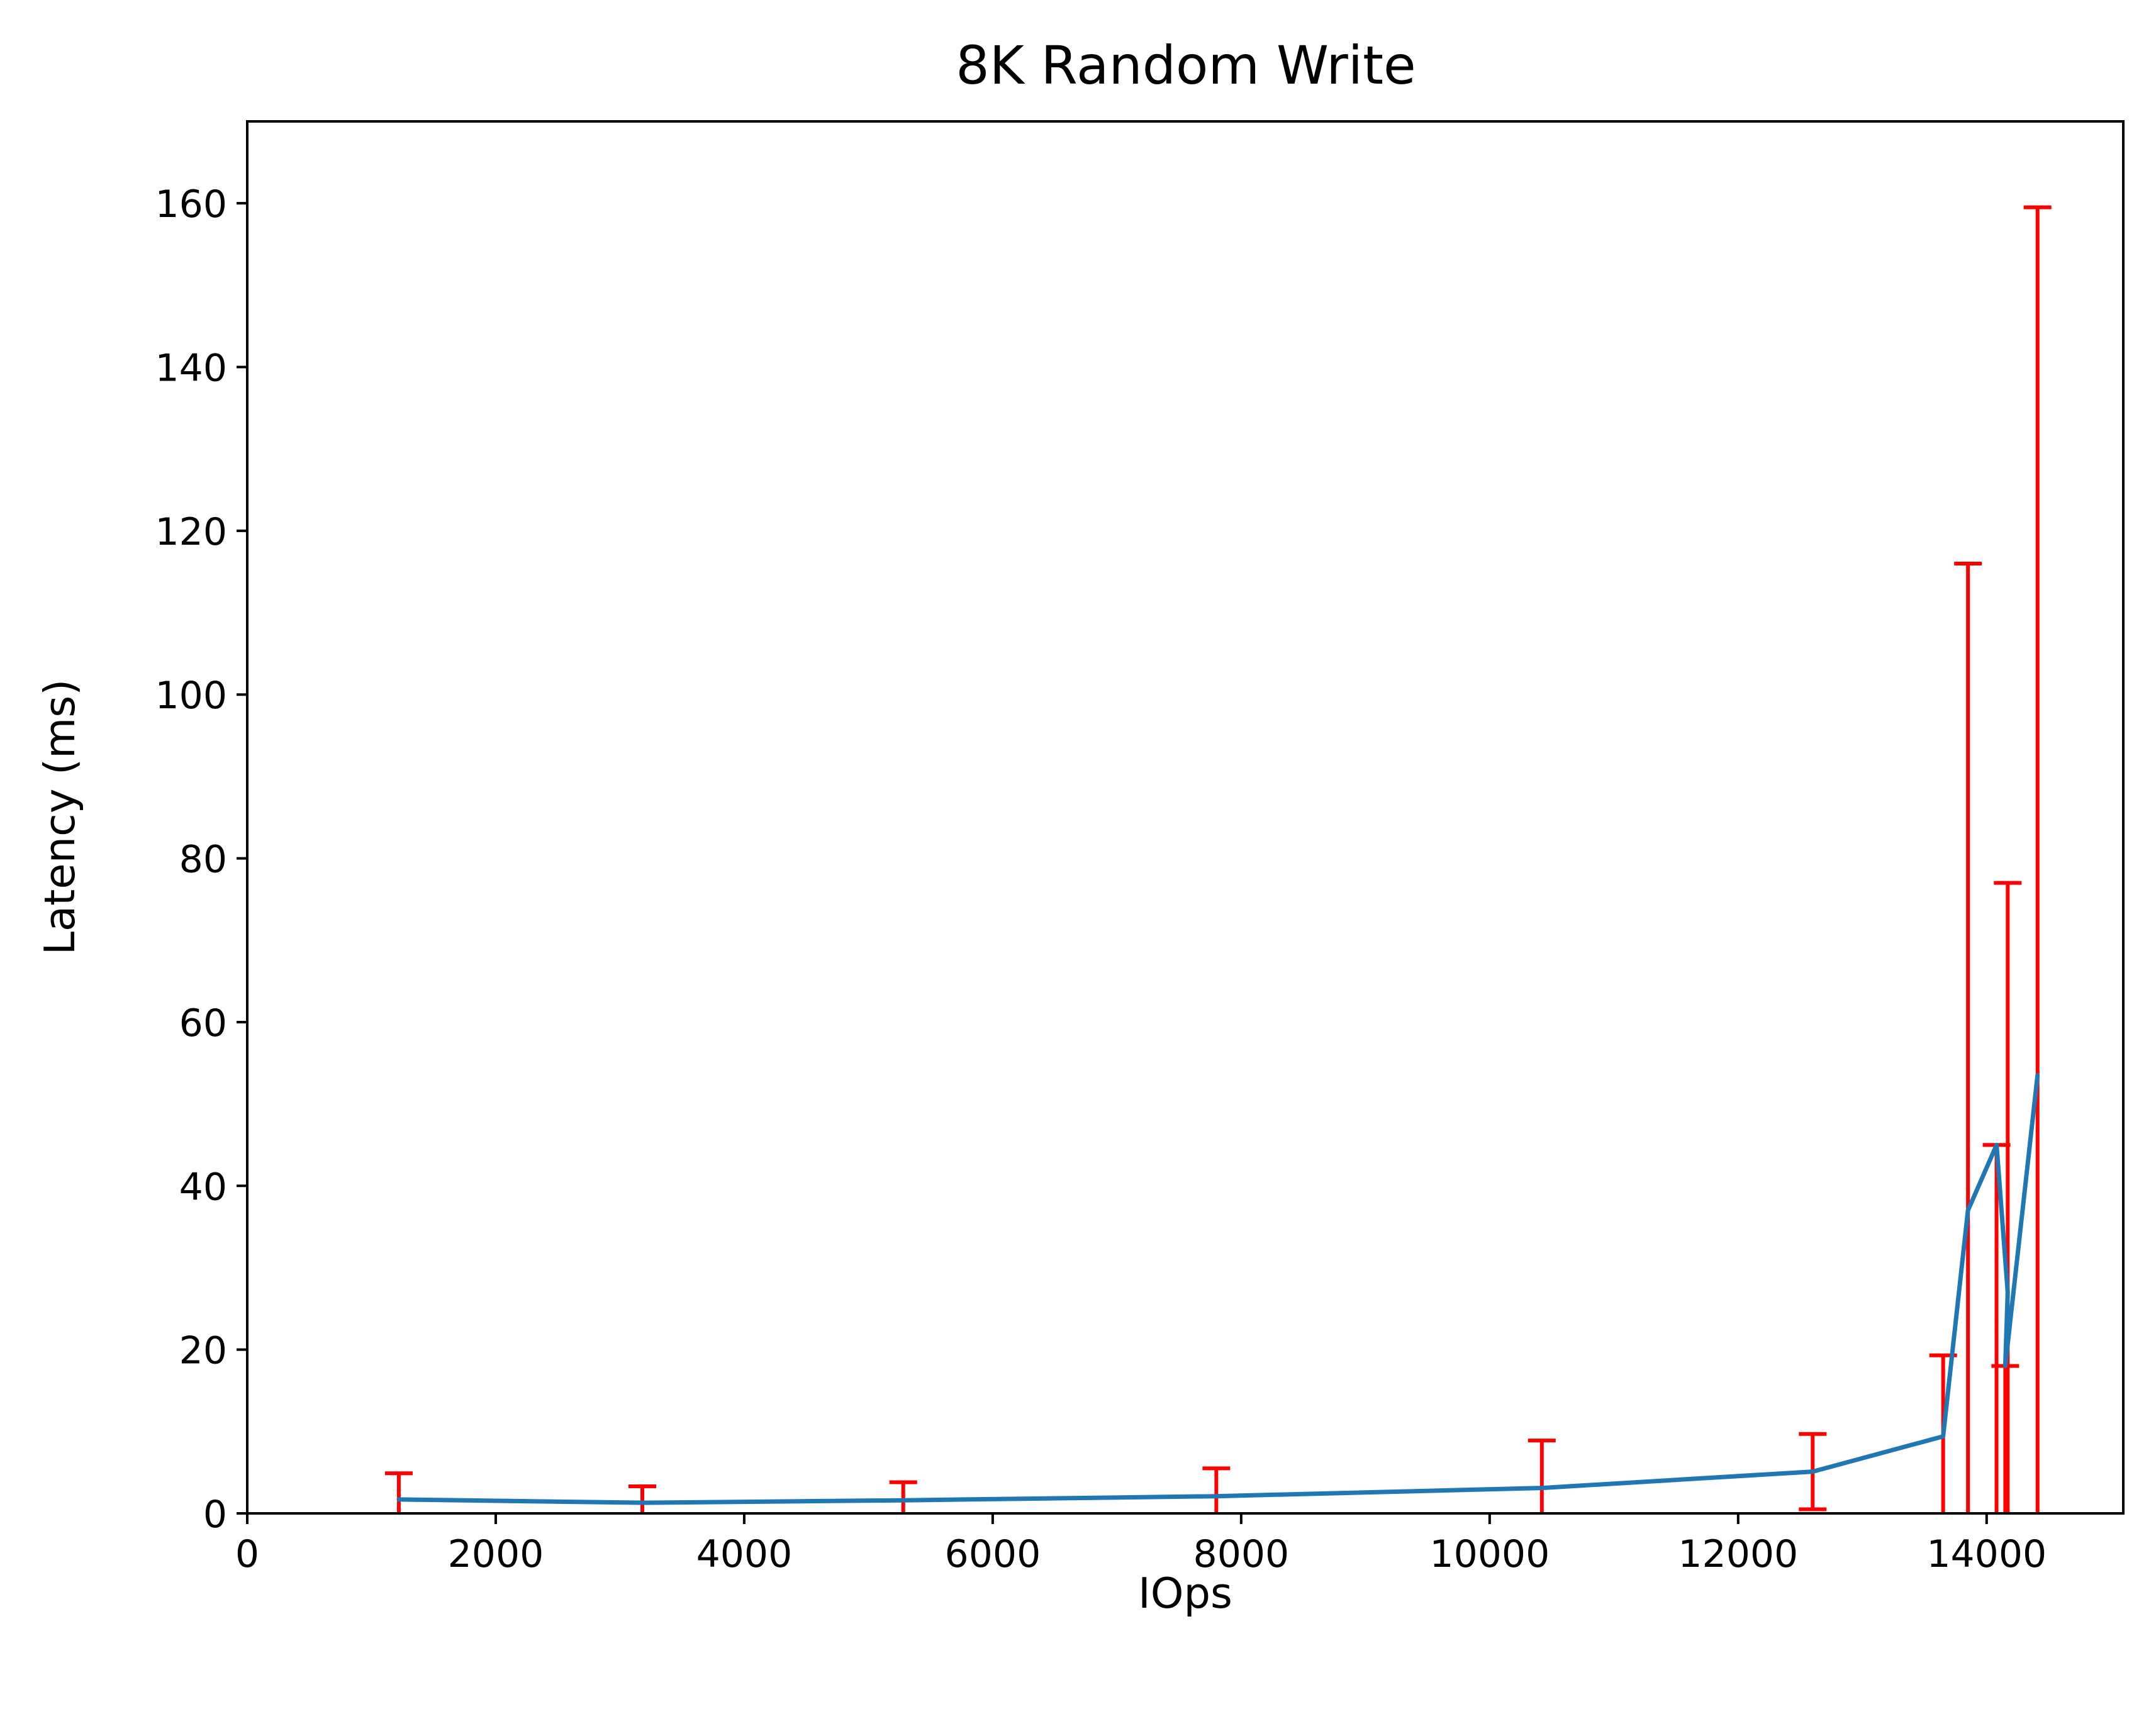 The height and width of the screenshot is (1709, 2156). I want to click on y-axis: 0 20 40 60 80 100 120 140 160, so click(201, 859).